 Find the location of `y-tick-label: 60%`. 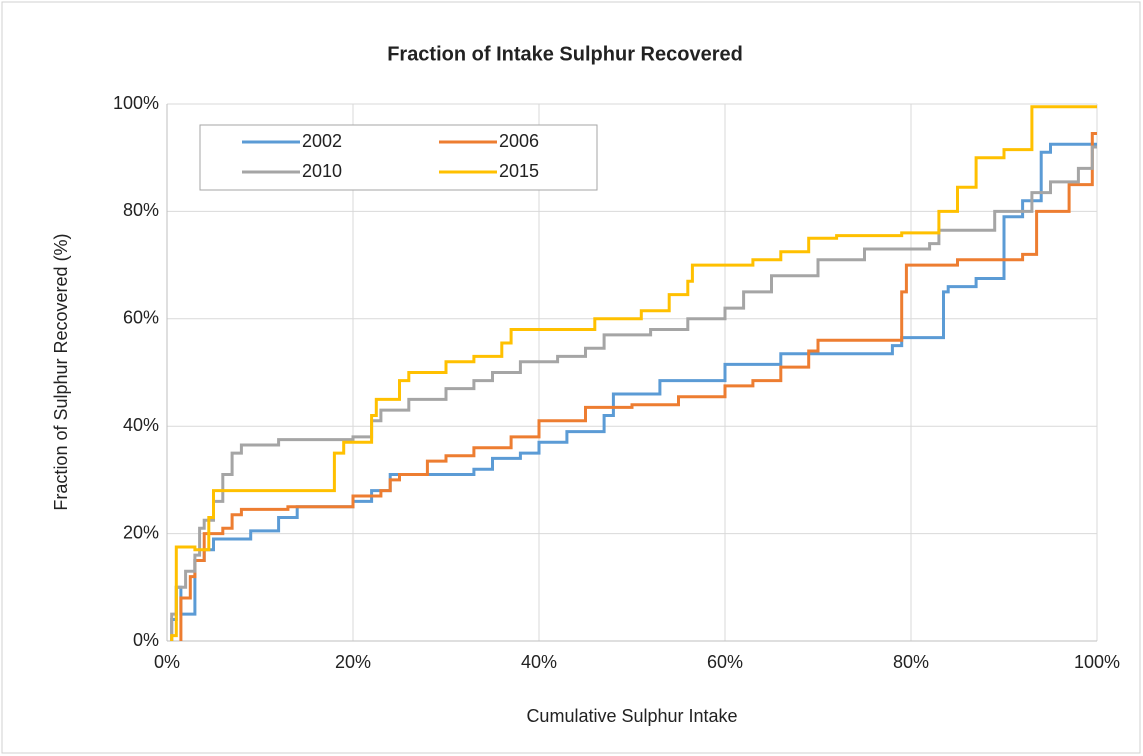

y-tick-label: 60% is located at coordinates (141, 318).